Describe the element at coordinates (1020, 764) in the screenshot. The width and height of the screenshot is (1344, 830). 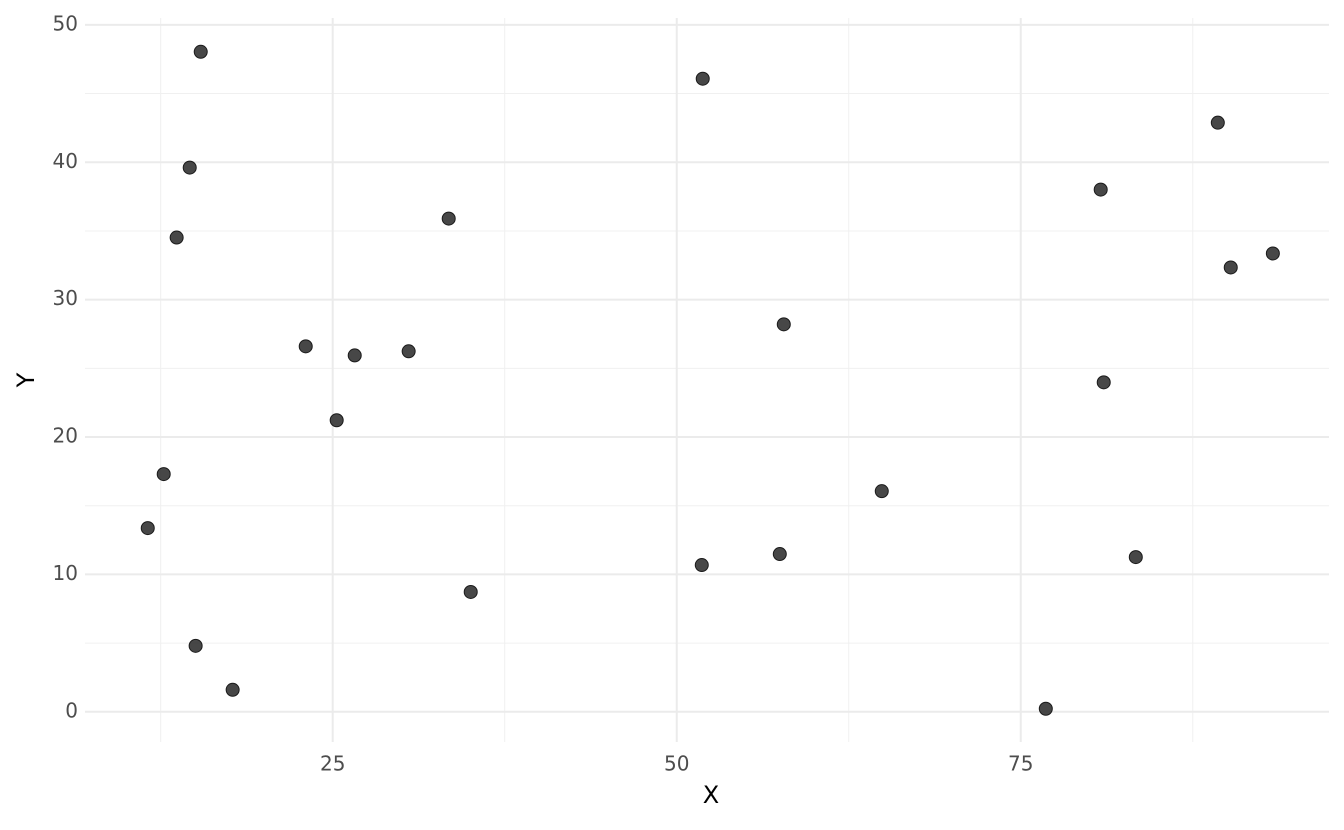
I see `x-tick-label: 75` at that location.